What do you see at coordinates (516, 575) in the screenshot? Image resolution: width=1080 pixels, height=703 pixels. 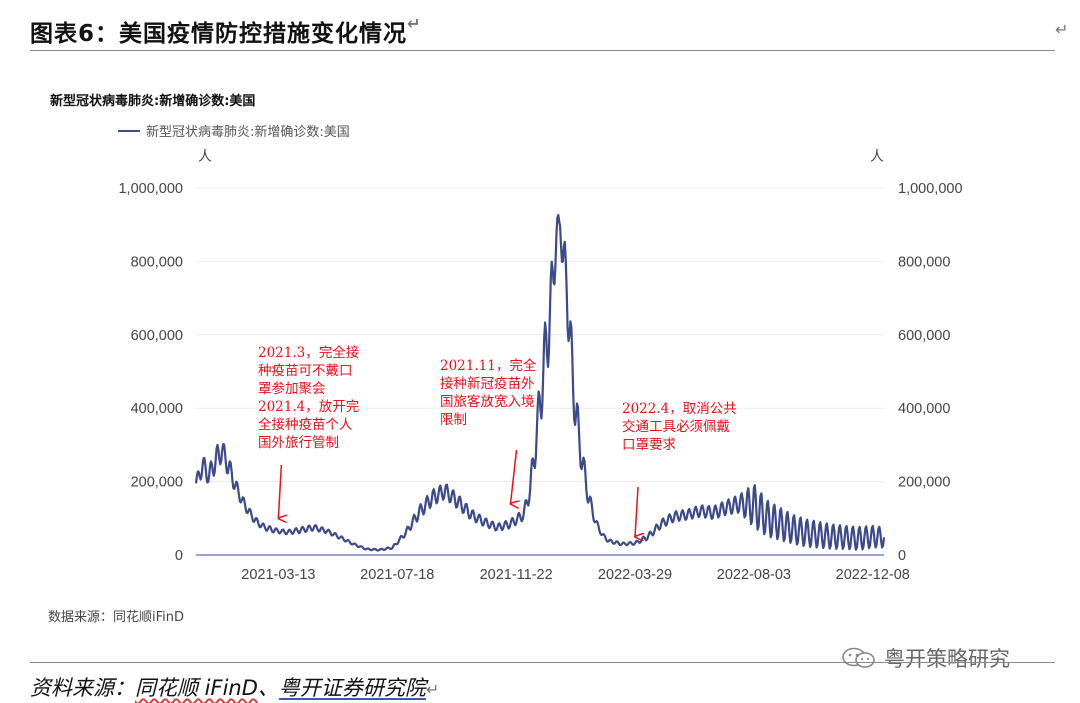 I see `x-tick-label: 2021-11-22` at bounding box center [516, 575].